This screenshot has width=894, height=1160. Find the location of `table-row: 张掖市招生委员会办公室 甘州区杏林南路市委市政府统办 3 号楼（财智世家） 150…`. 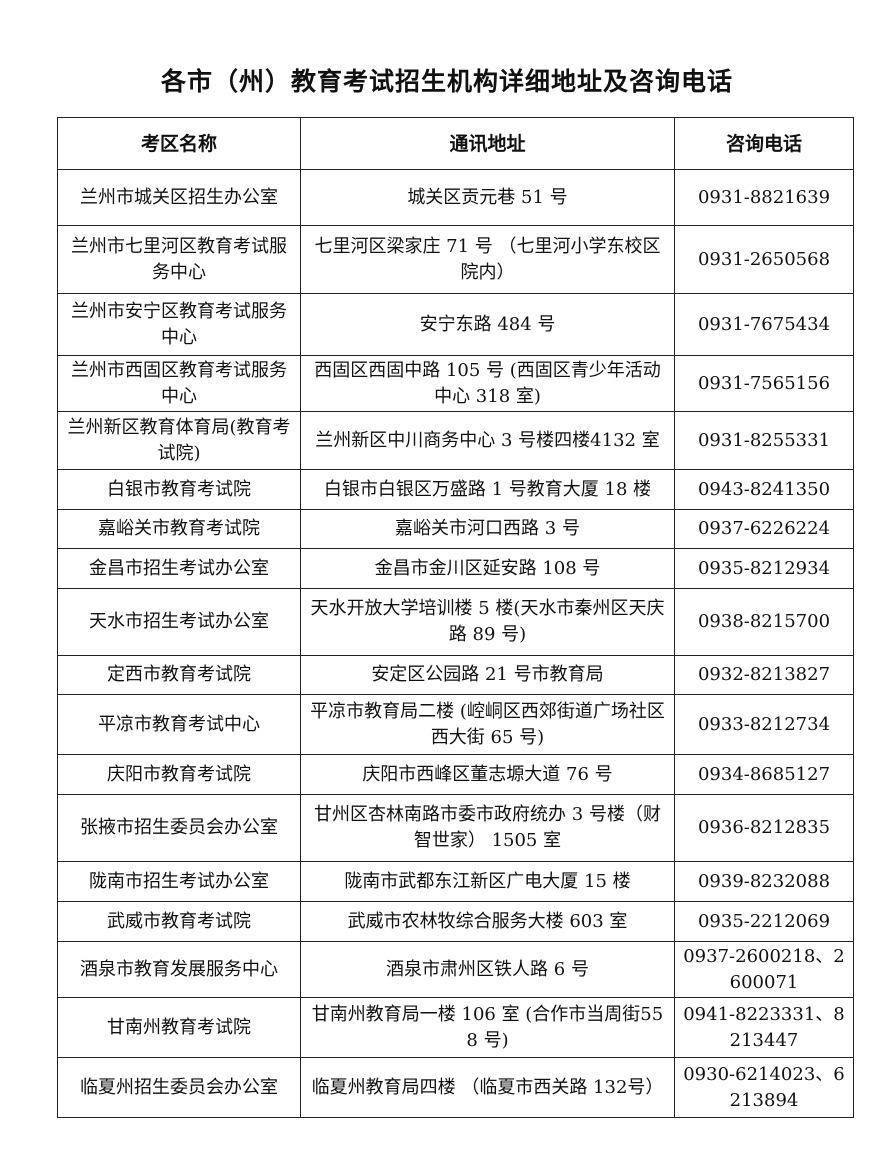

table-row: 张掖市招生委员会办公室 甘州区杏林南路市委市政府统办 3 号楼（财智世家） 150… is located at coordinates (455, 828).